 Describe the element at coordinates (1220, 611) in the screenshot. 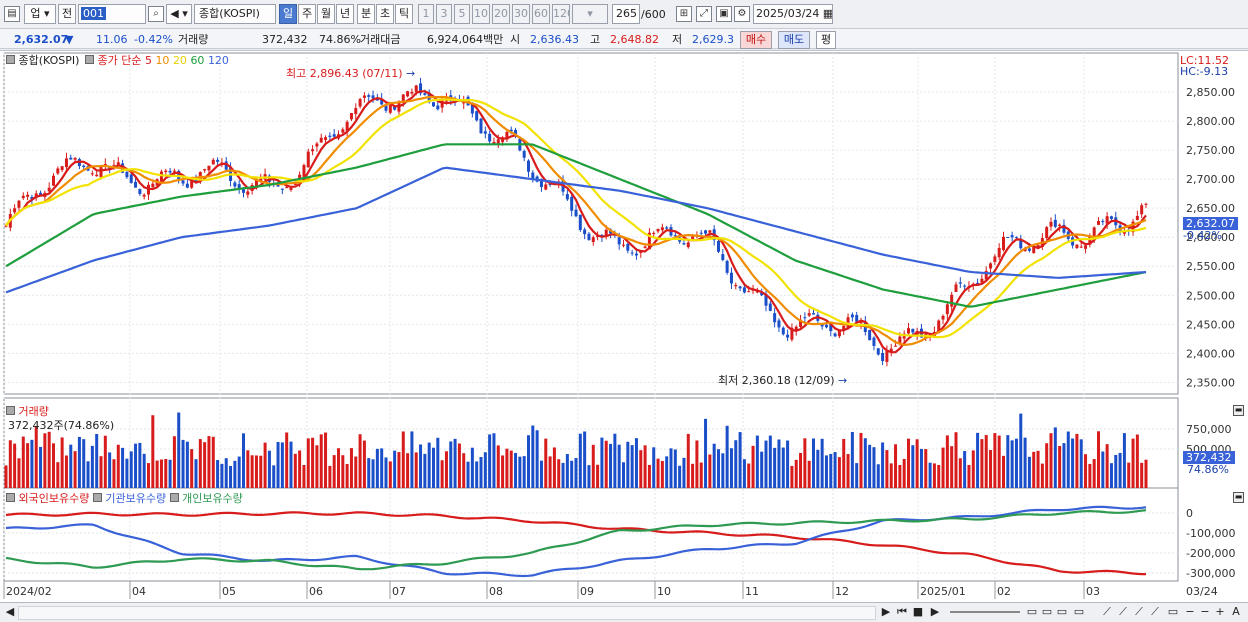

I see `add-icon: +` at that location.